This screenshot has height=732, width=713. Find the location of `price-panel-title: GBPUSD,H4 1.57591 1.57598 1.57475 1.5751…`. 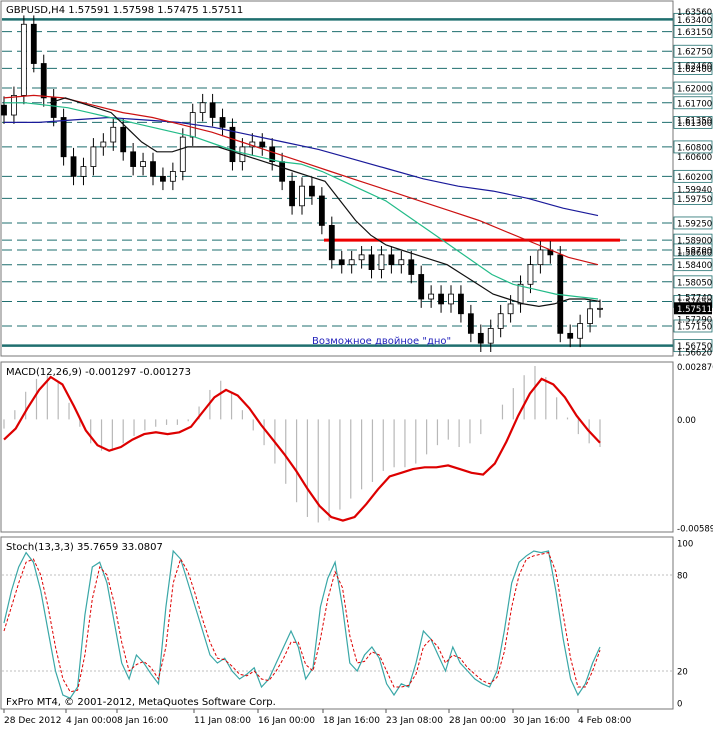

price-panel-title: GBPUSD,H4 1.57591 1.57598 1.57475 1.5751… is located at coordinates (124, 10).